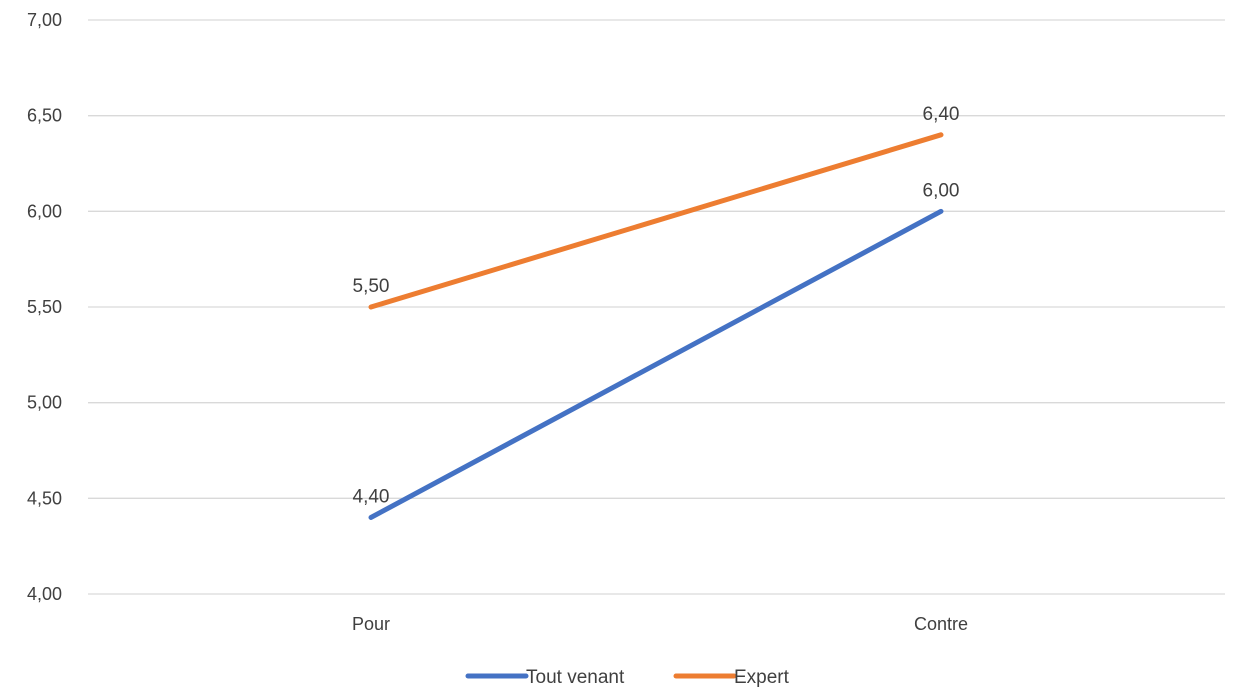 The width and height of the screenshot is (1235, 692). What do you see at coordinates (44, 116) in the screenshot?
I see `y-tick-label: 6,50` at bounding box center [44, 116].